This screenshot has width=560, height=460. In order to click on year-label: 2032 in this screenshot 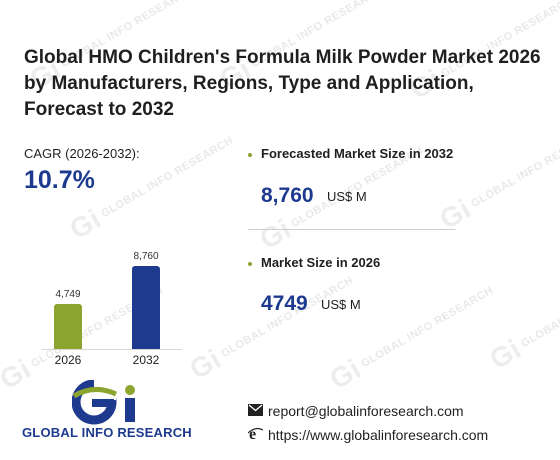, I will do `click(146, 360)`.